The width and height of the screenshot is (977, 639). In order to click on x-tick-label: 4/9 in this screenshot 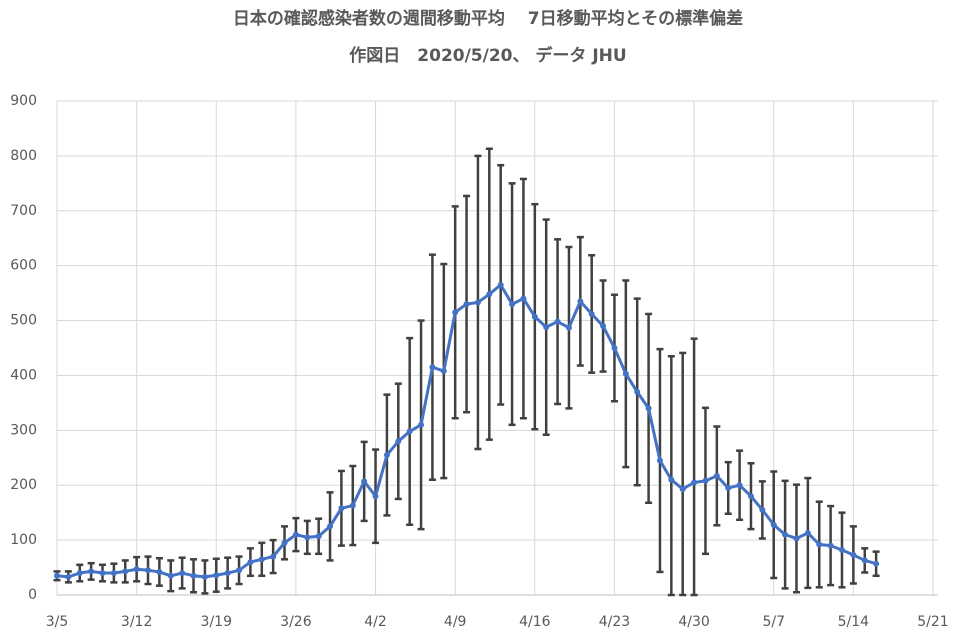, I will do `click(455, 622)`.